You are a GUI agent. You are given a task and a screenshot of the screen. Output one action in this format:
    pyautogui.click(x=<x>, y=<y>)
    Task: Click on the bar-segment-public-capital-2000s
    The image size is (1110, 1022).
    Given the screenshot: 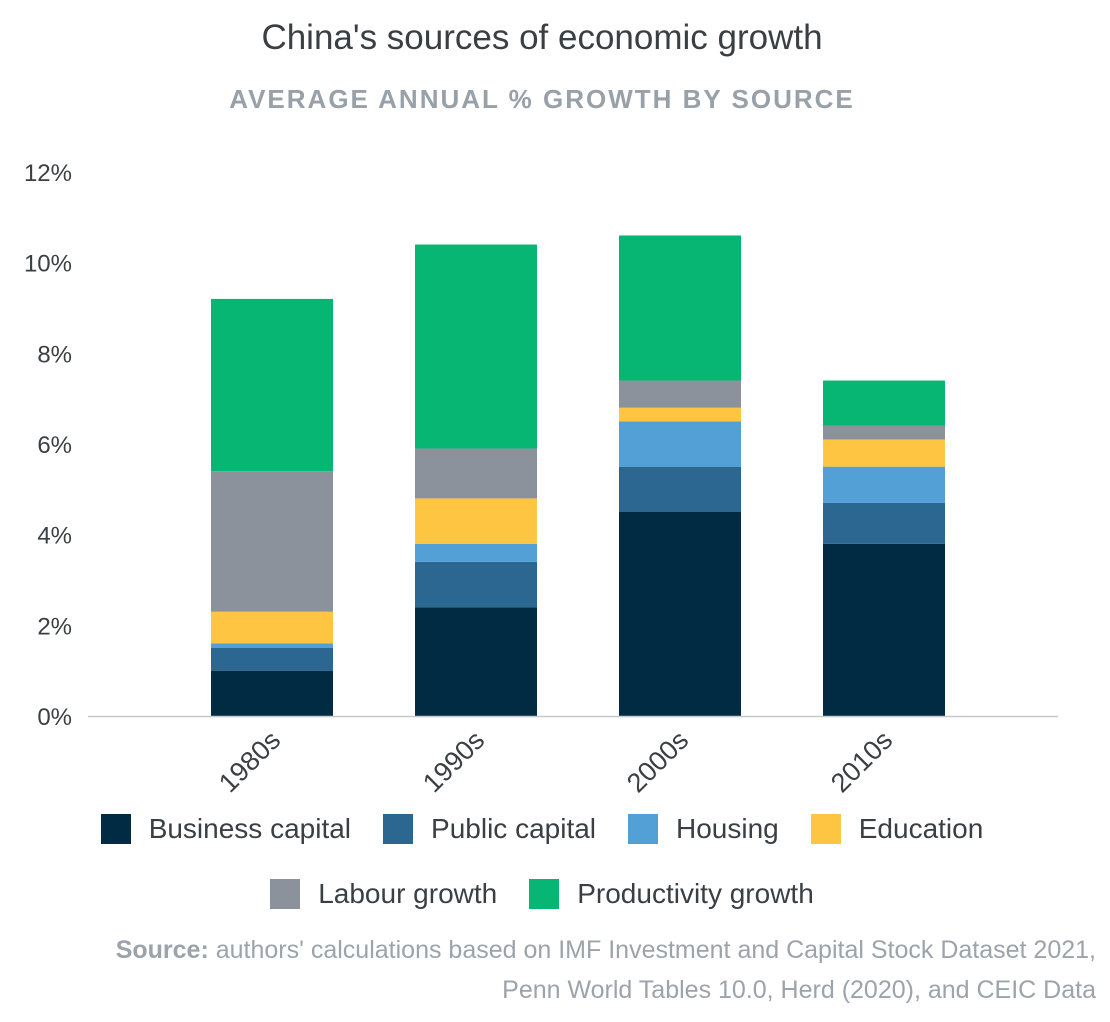 What is the action you would take?
    pyautogui.click(x=680, y=489)
    